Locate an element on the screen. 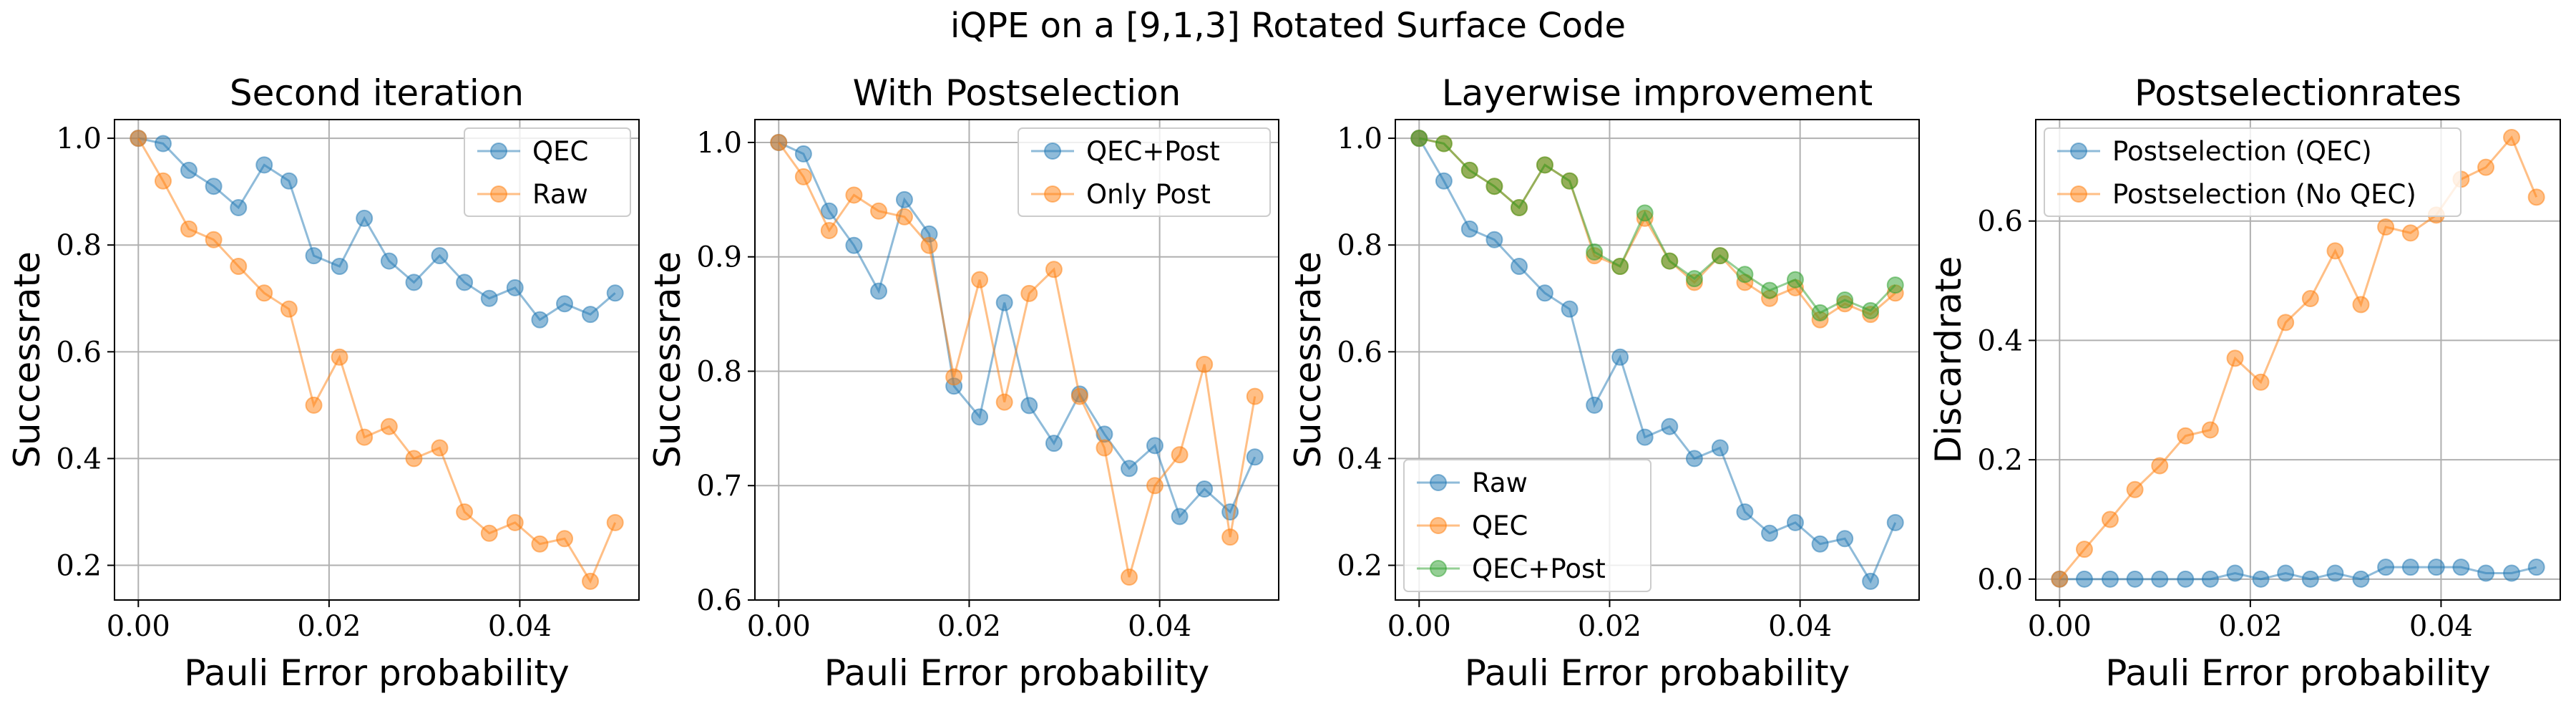  y-tick-label: 0.6 is located at coordinates (719, 600).